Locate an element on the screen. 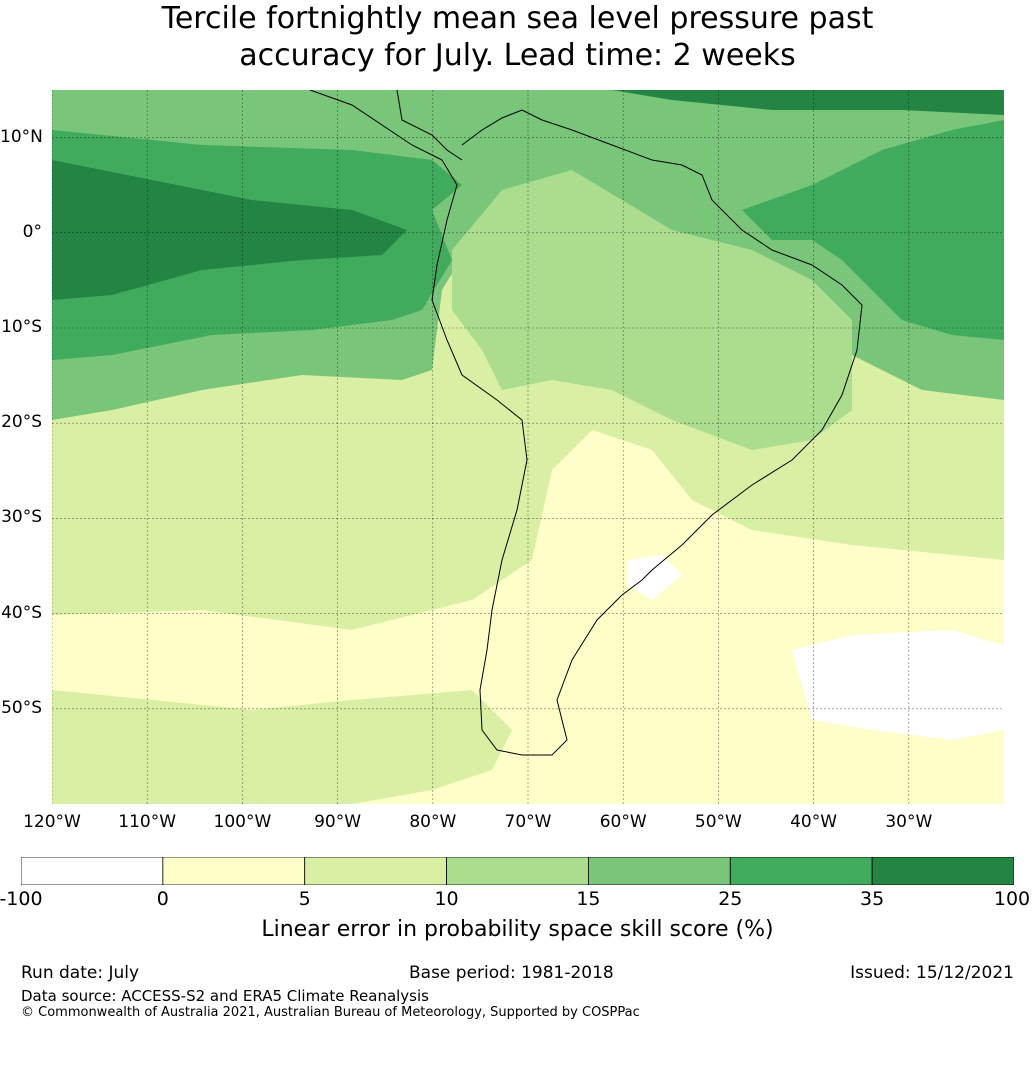 This screenshot has height=1065, width=1035. lon-tick-label: 100°W is located at coordinates (242, 822).